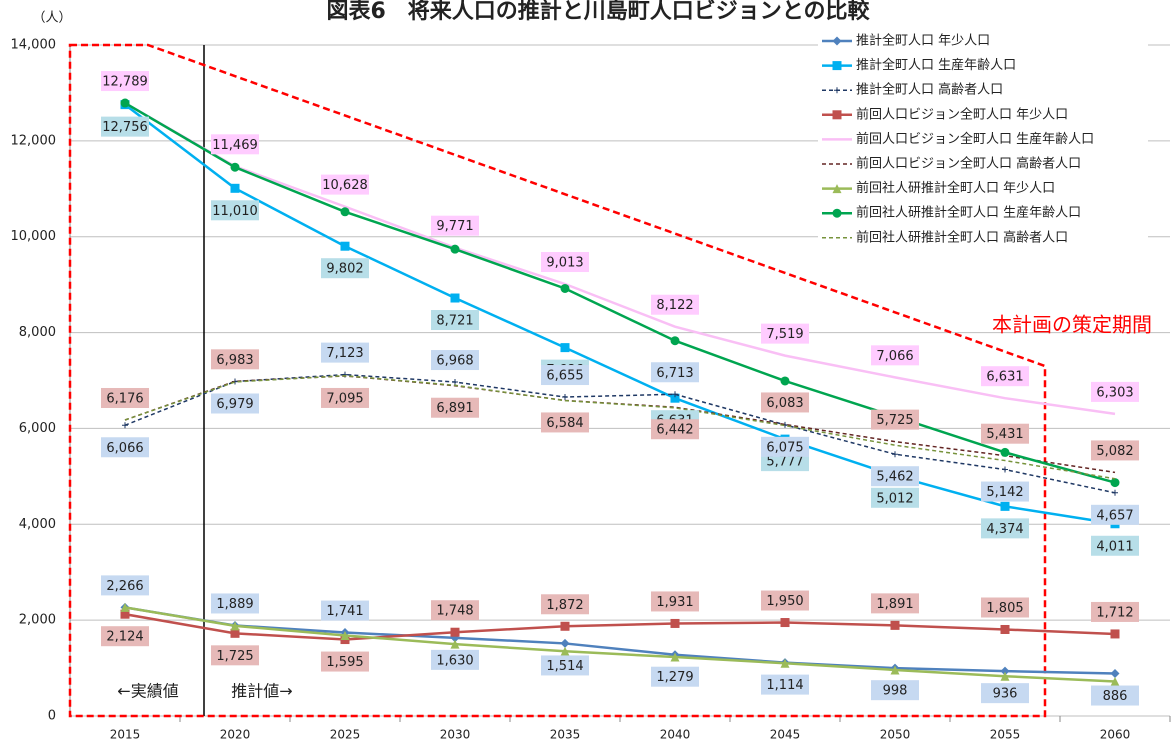 This screenshot has height=740, width=1176. What do you see at coordinates (454, 226) in the screenshot?
I see `data-label: 9,771` at bounding box center [454, 226].